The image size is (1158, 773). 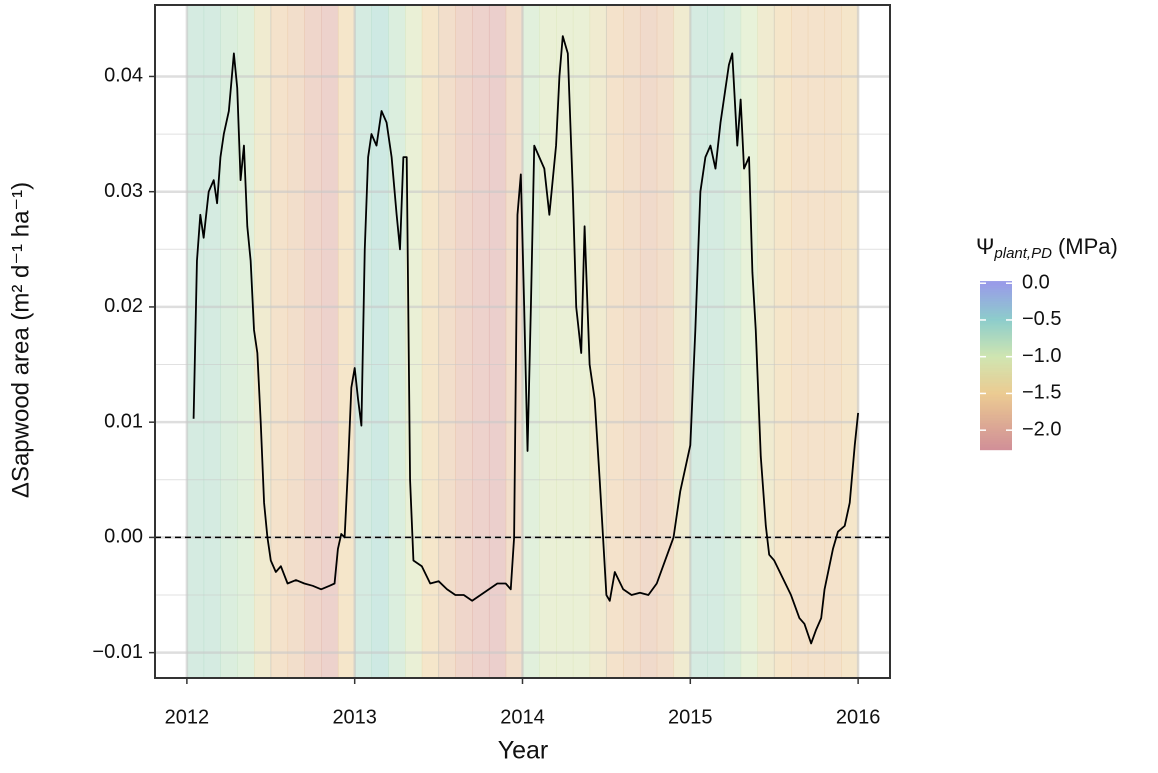 I want to click on y-tick-label: −0.01, so click(x=117, y=652).